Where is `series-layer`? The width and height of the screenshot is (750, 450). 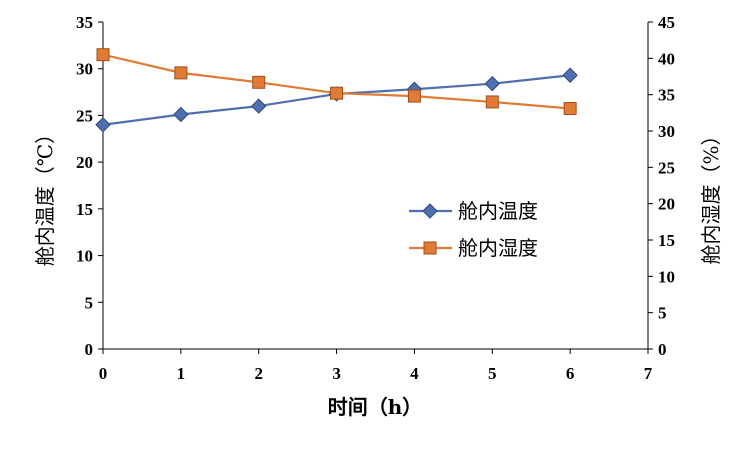 series-layer is located at coordinates (336, 90).